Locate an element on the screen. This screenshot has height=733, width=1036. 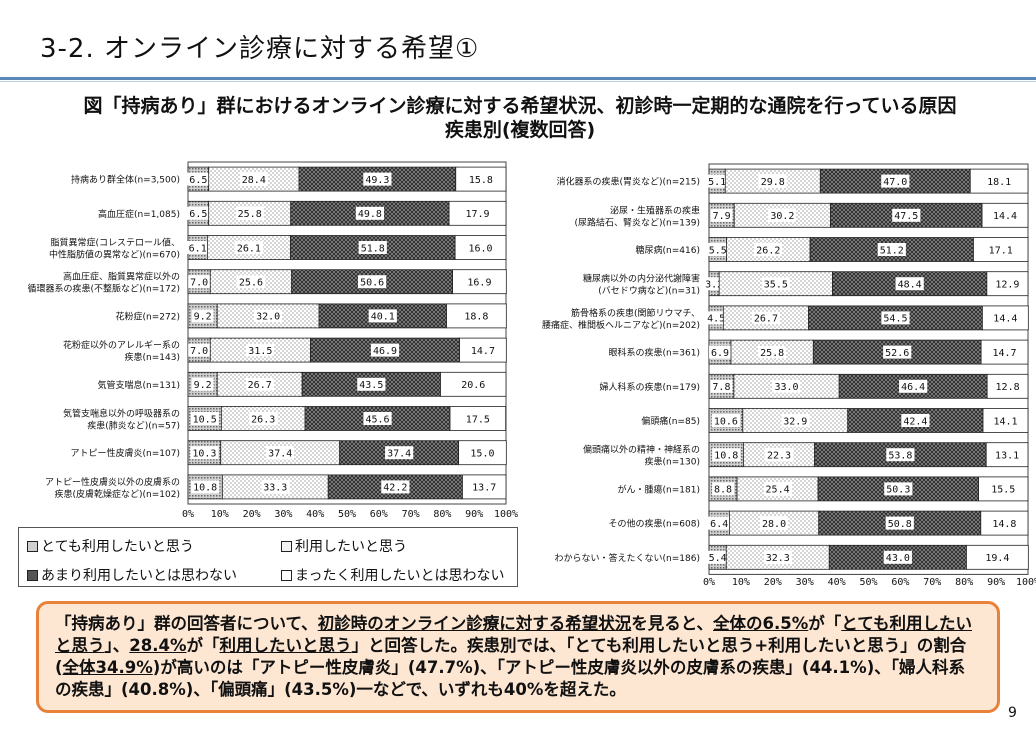
value-label: 16.0 is located at coordinates (481, 248).